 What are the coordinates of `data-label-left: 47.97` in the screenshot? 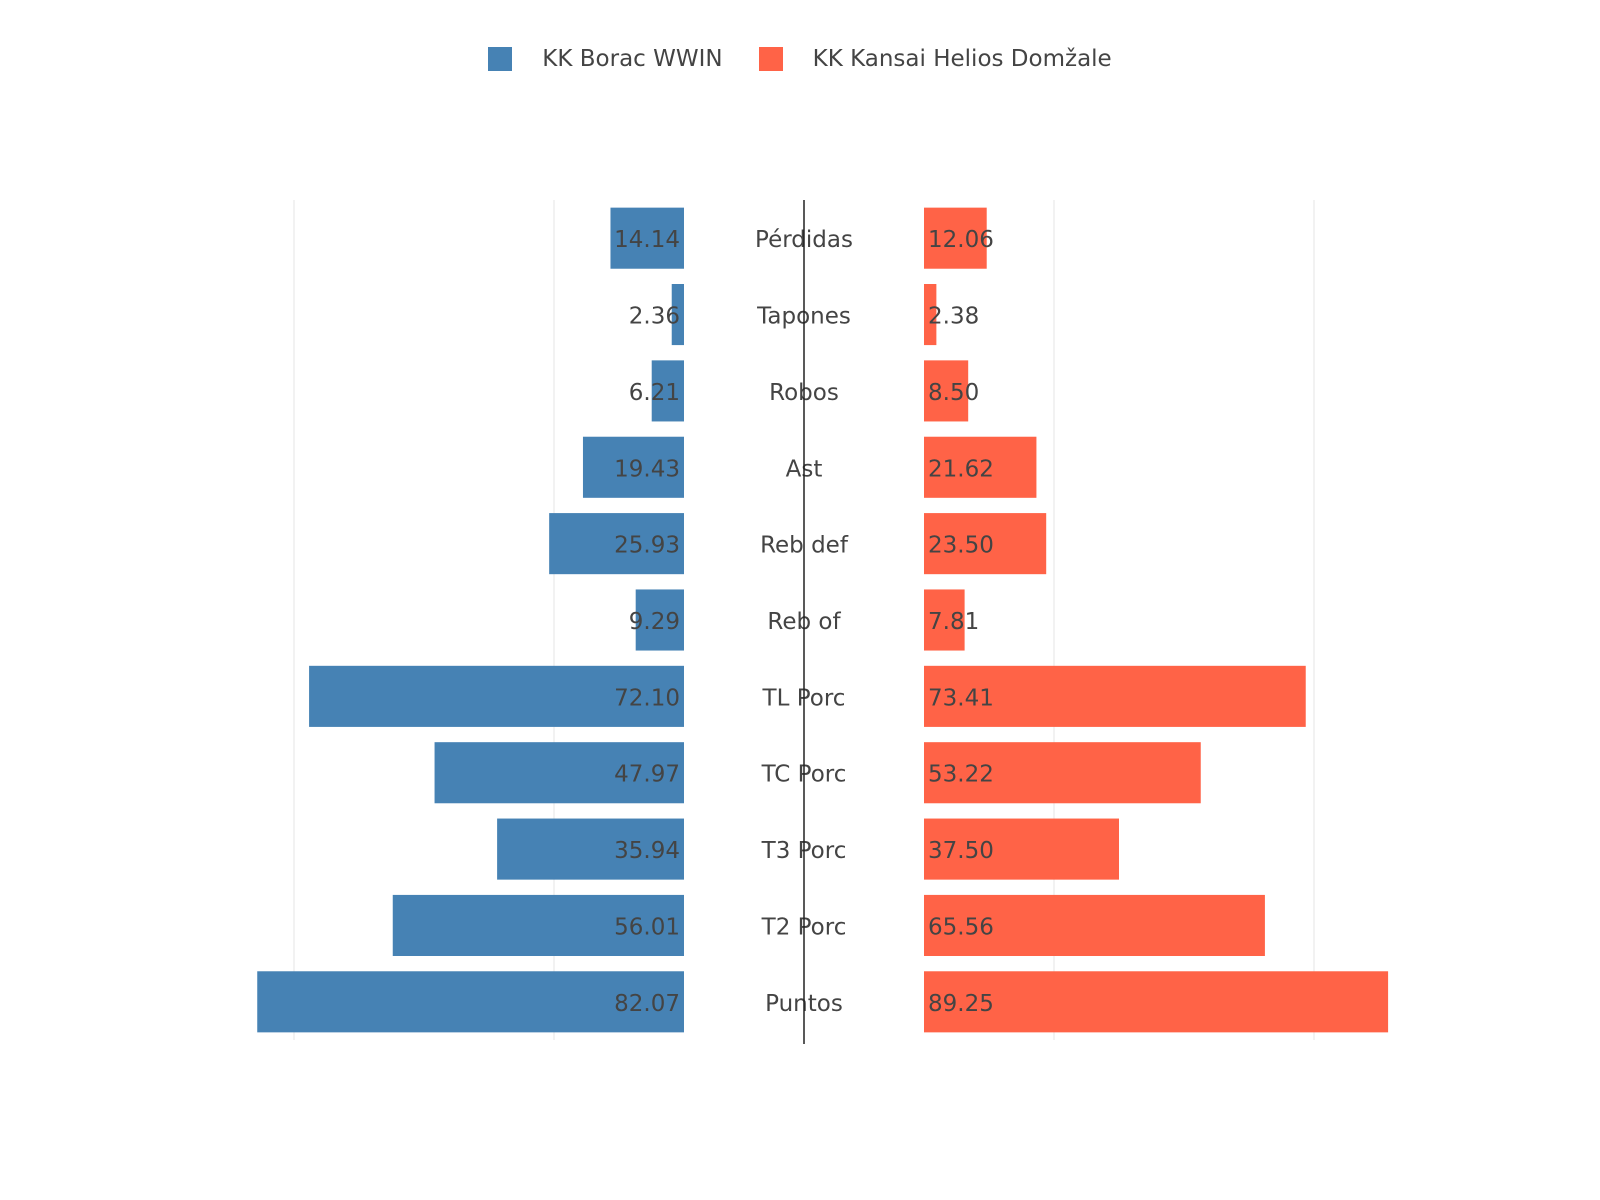 It's located at (647, 775).